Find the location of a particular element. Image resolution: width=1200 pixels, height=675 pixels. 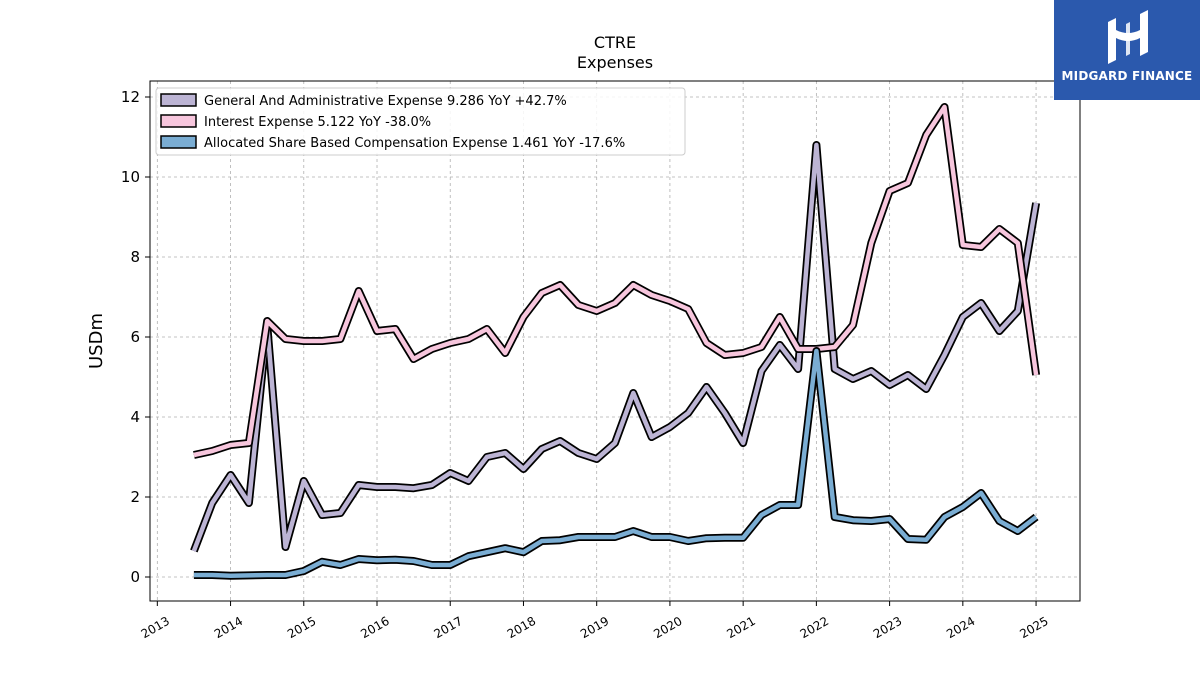

chart-subtitle: Expenses is located at coordinates (615, 62).